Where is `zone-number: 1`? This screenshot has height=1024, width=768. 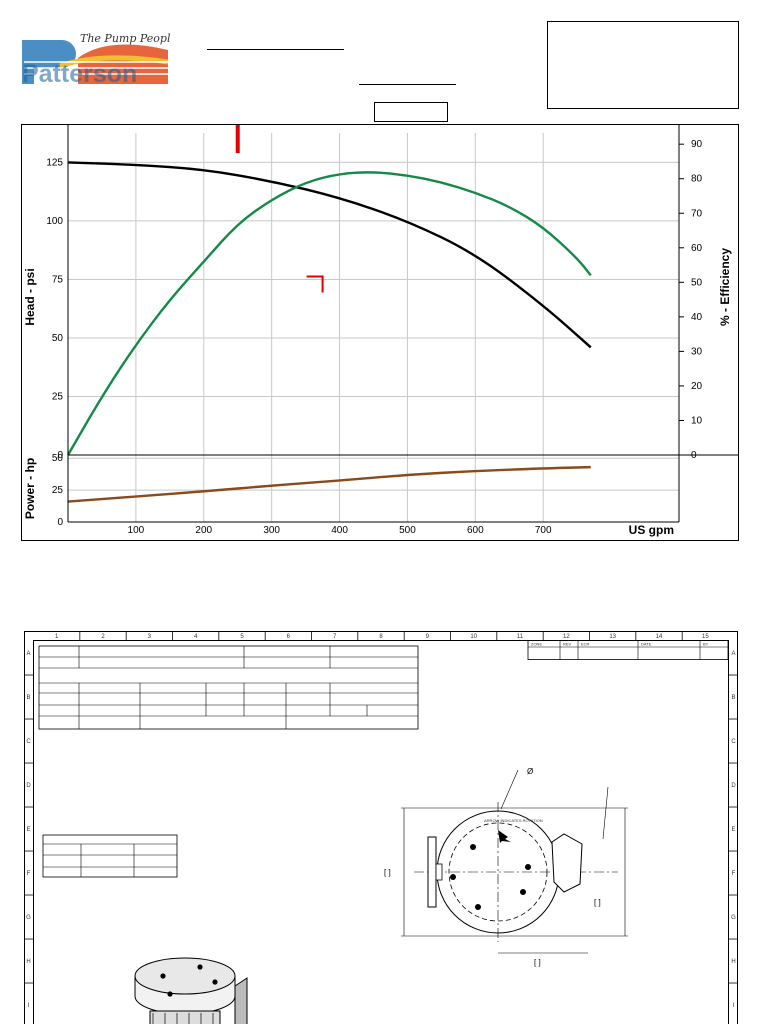 zone-number: 1 is located at coordinates (57, 637).